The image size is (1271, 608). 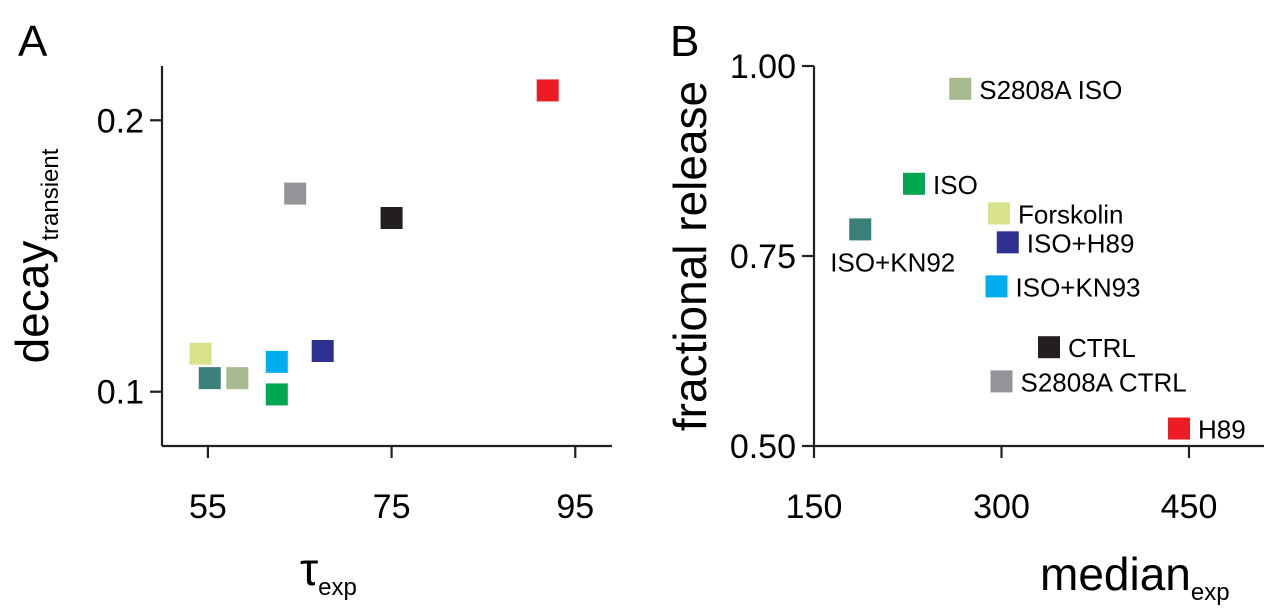 What do you see at coordinates (955, 185) in the screenshot?
I see `data-point-label: ISO` at bounding box center [955, 185].